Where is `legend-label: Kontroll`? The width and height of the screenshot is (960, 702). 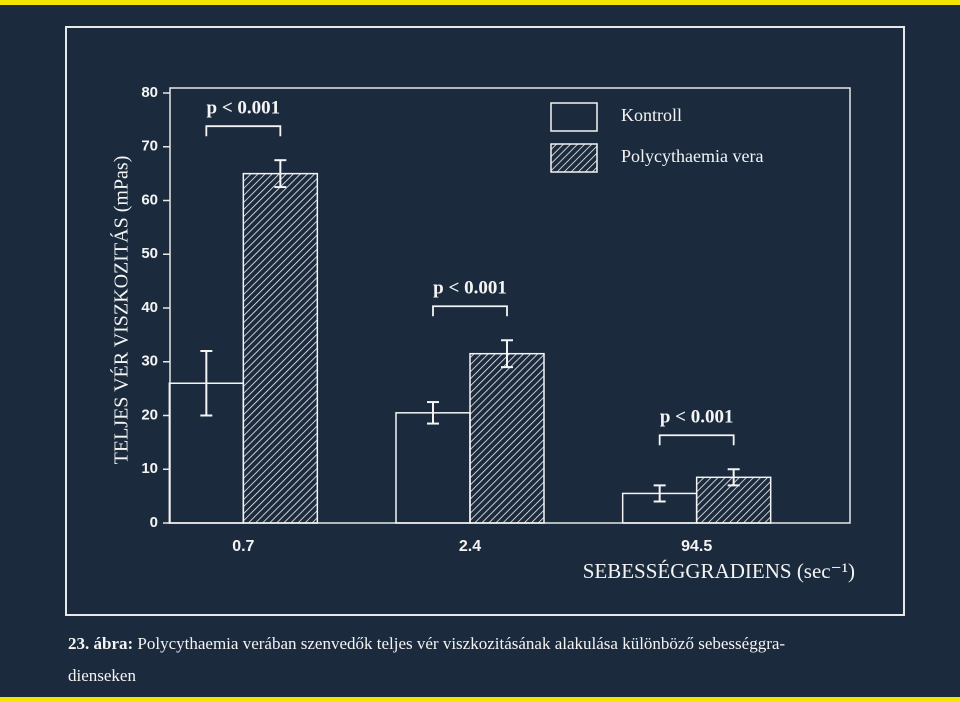 legend-label: Kontroll is located at coordinates (651, 115).